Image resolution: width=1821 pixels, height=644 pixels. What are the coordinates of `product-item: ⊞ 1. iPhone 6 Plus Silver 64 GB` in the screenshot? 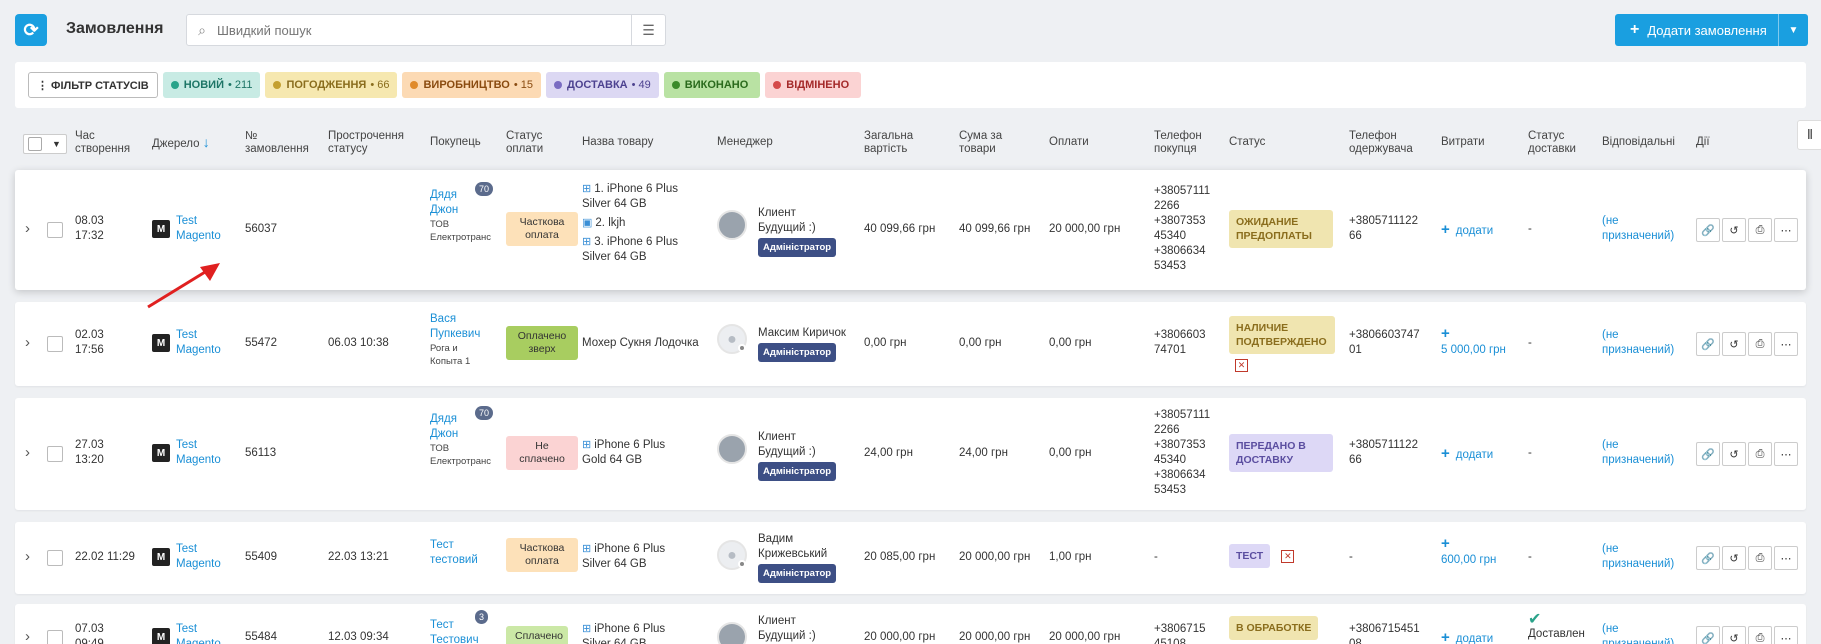 It's located at (630, 196).